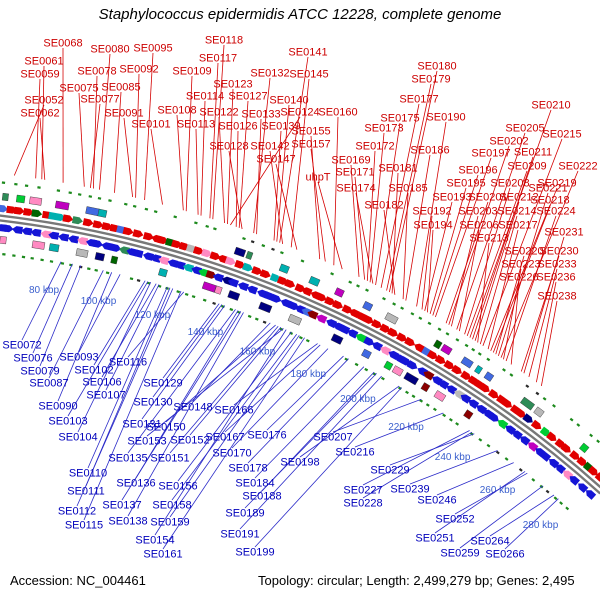 This screenshot has height=600, width=600. What do you see at coordinates (32, 359) in the screenshot?
I see `gene-label: SE0076` at bounding box center [32, 359].